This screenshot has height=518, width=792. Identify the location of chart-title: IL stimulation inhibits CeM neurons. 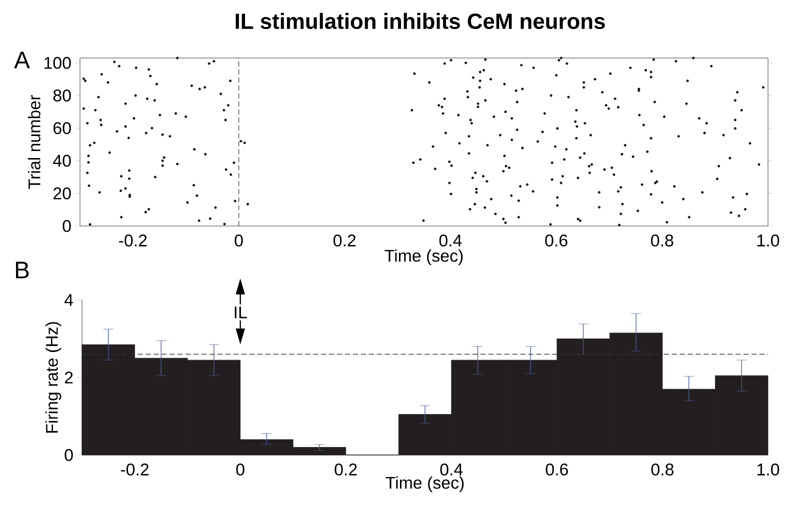
(420, 21).